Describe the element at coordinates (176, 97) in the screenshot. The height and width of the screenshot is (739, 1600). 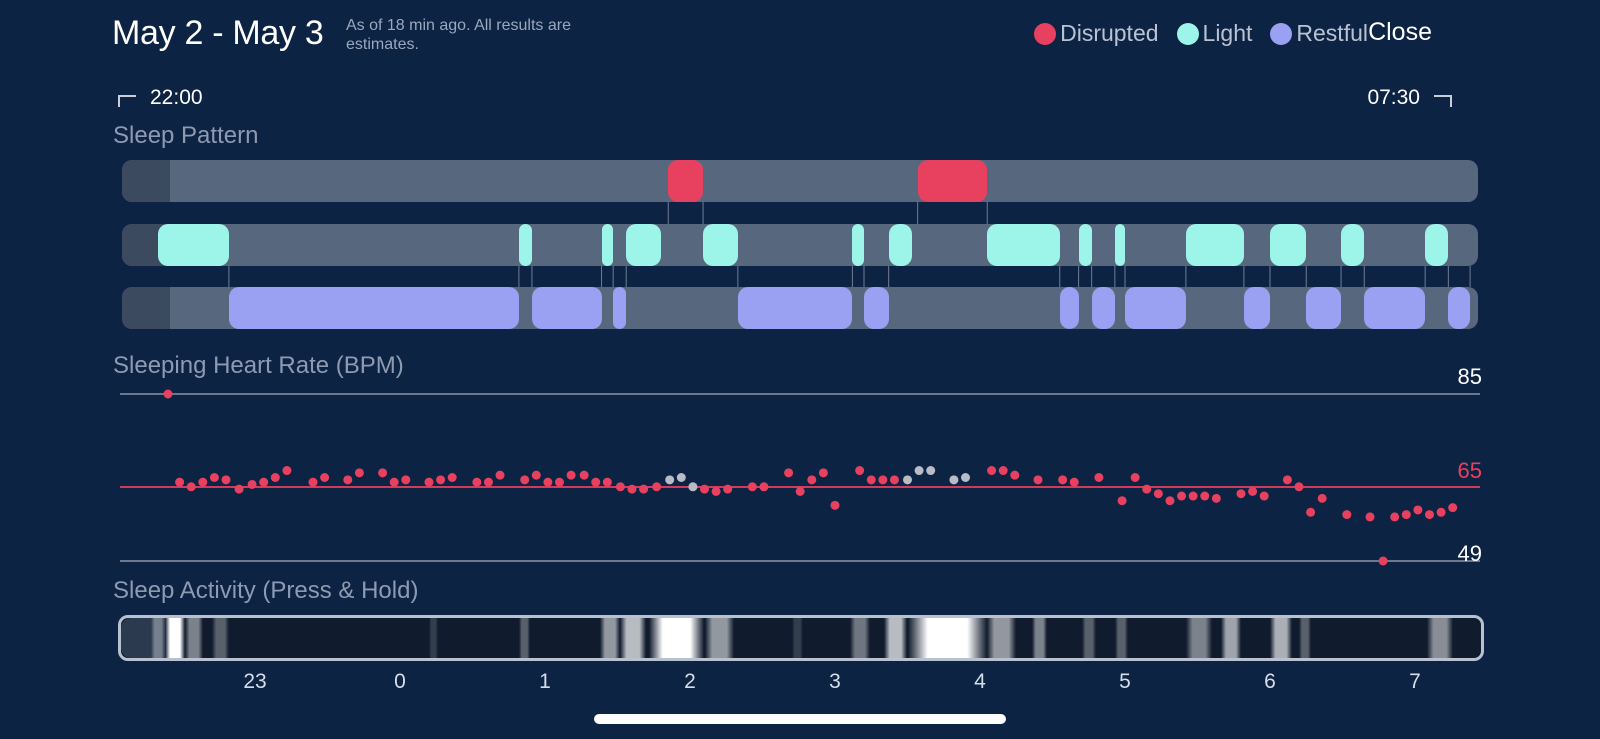
I see `start-time-label: 22:00` at that location.